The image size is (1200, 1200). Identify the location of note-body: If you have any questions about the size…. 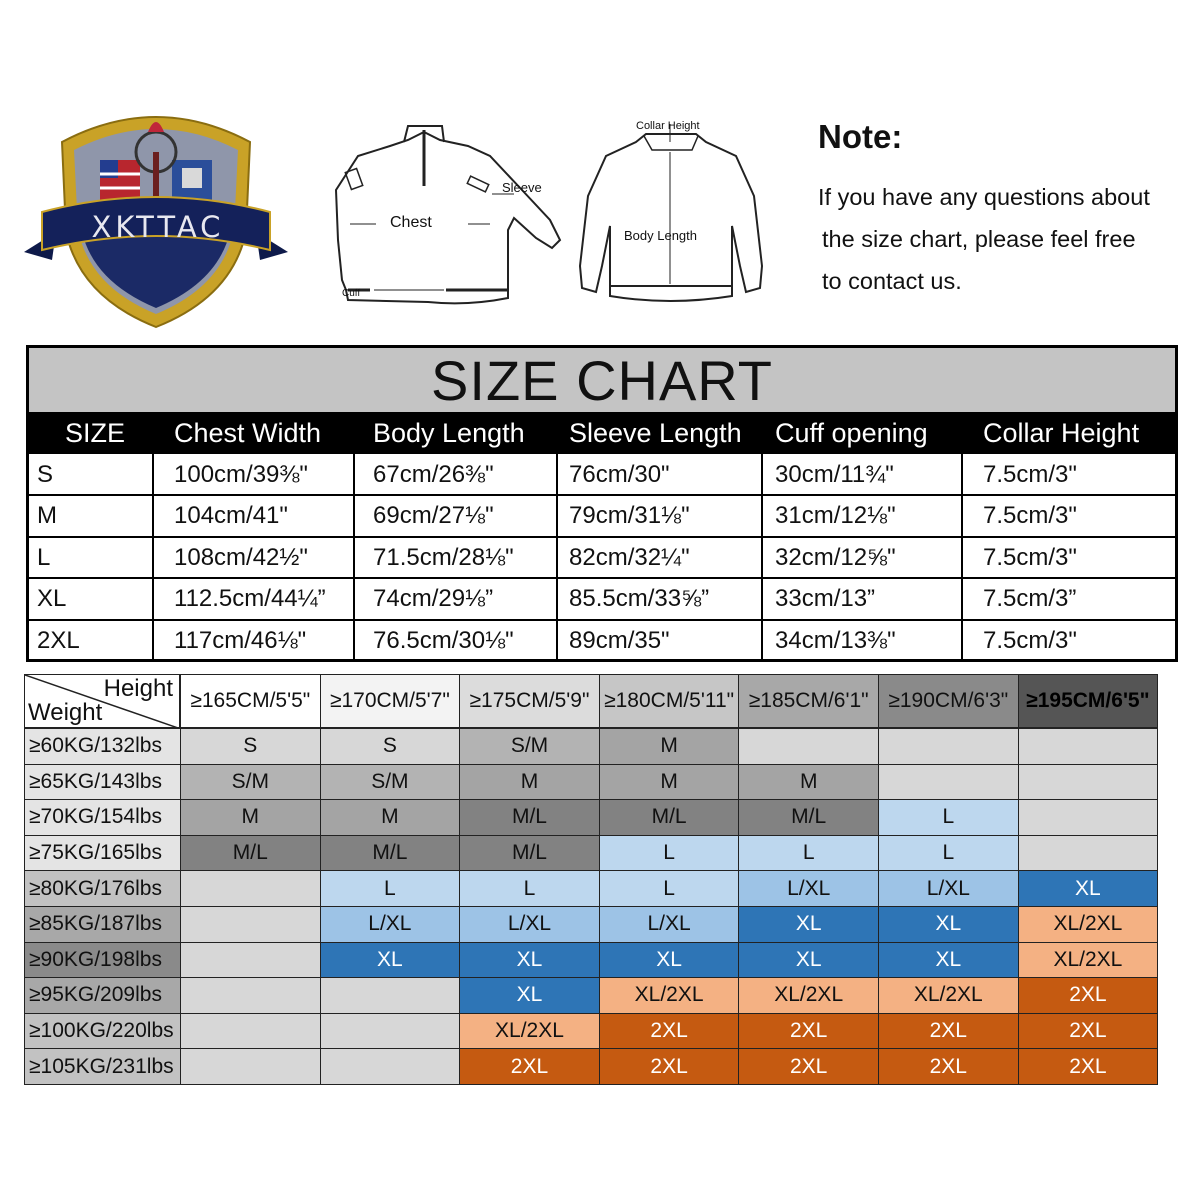
(1003, 239).